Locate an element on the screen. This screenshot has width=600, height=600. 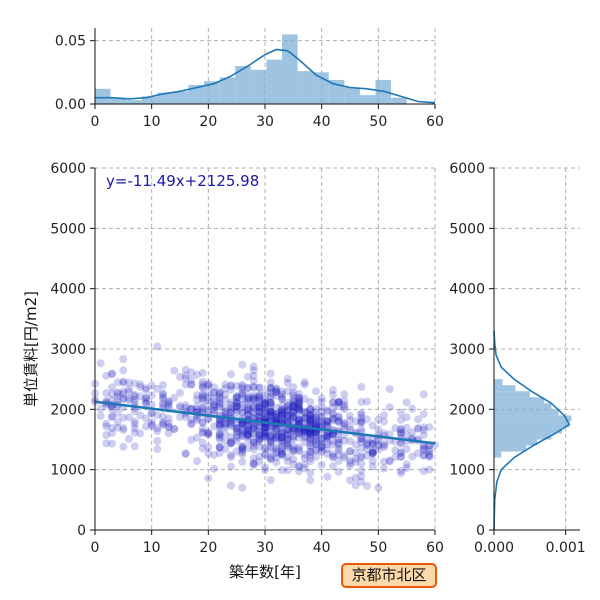
top-hist-bar is located at coordinates (305, 87).